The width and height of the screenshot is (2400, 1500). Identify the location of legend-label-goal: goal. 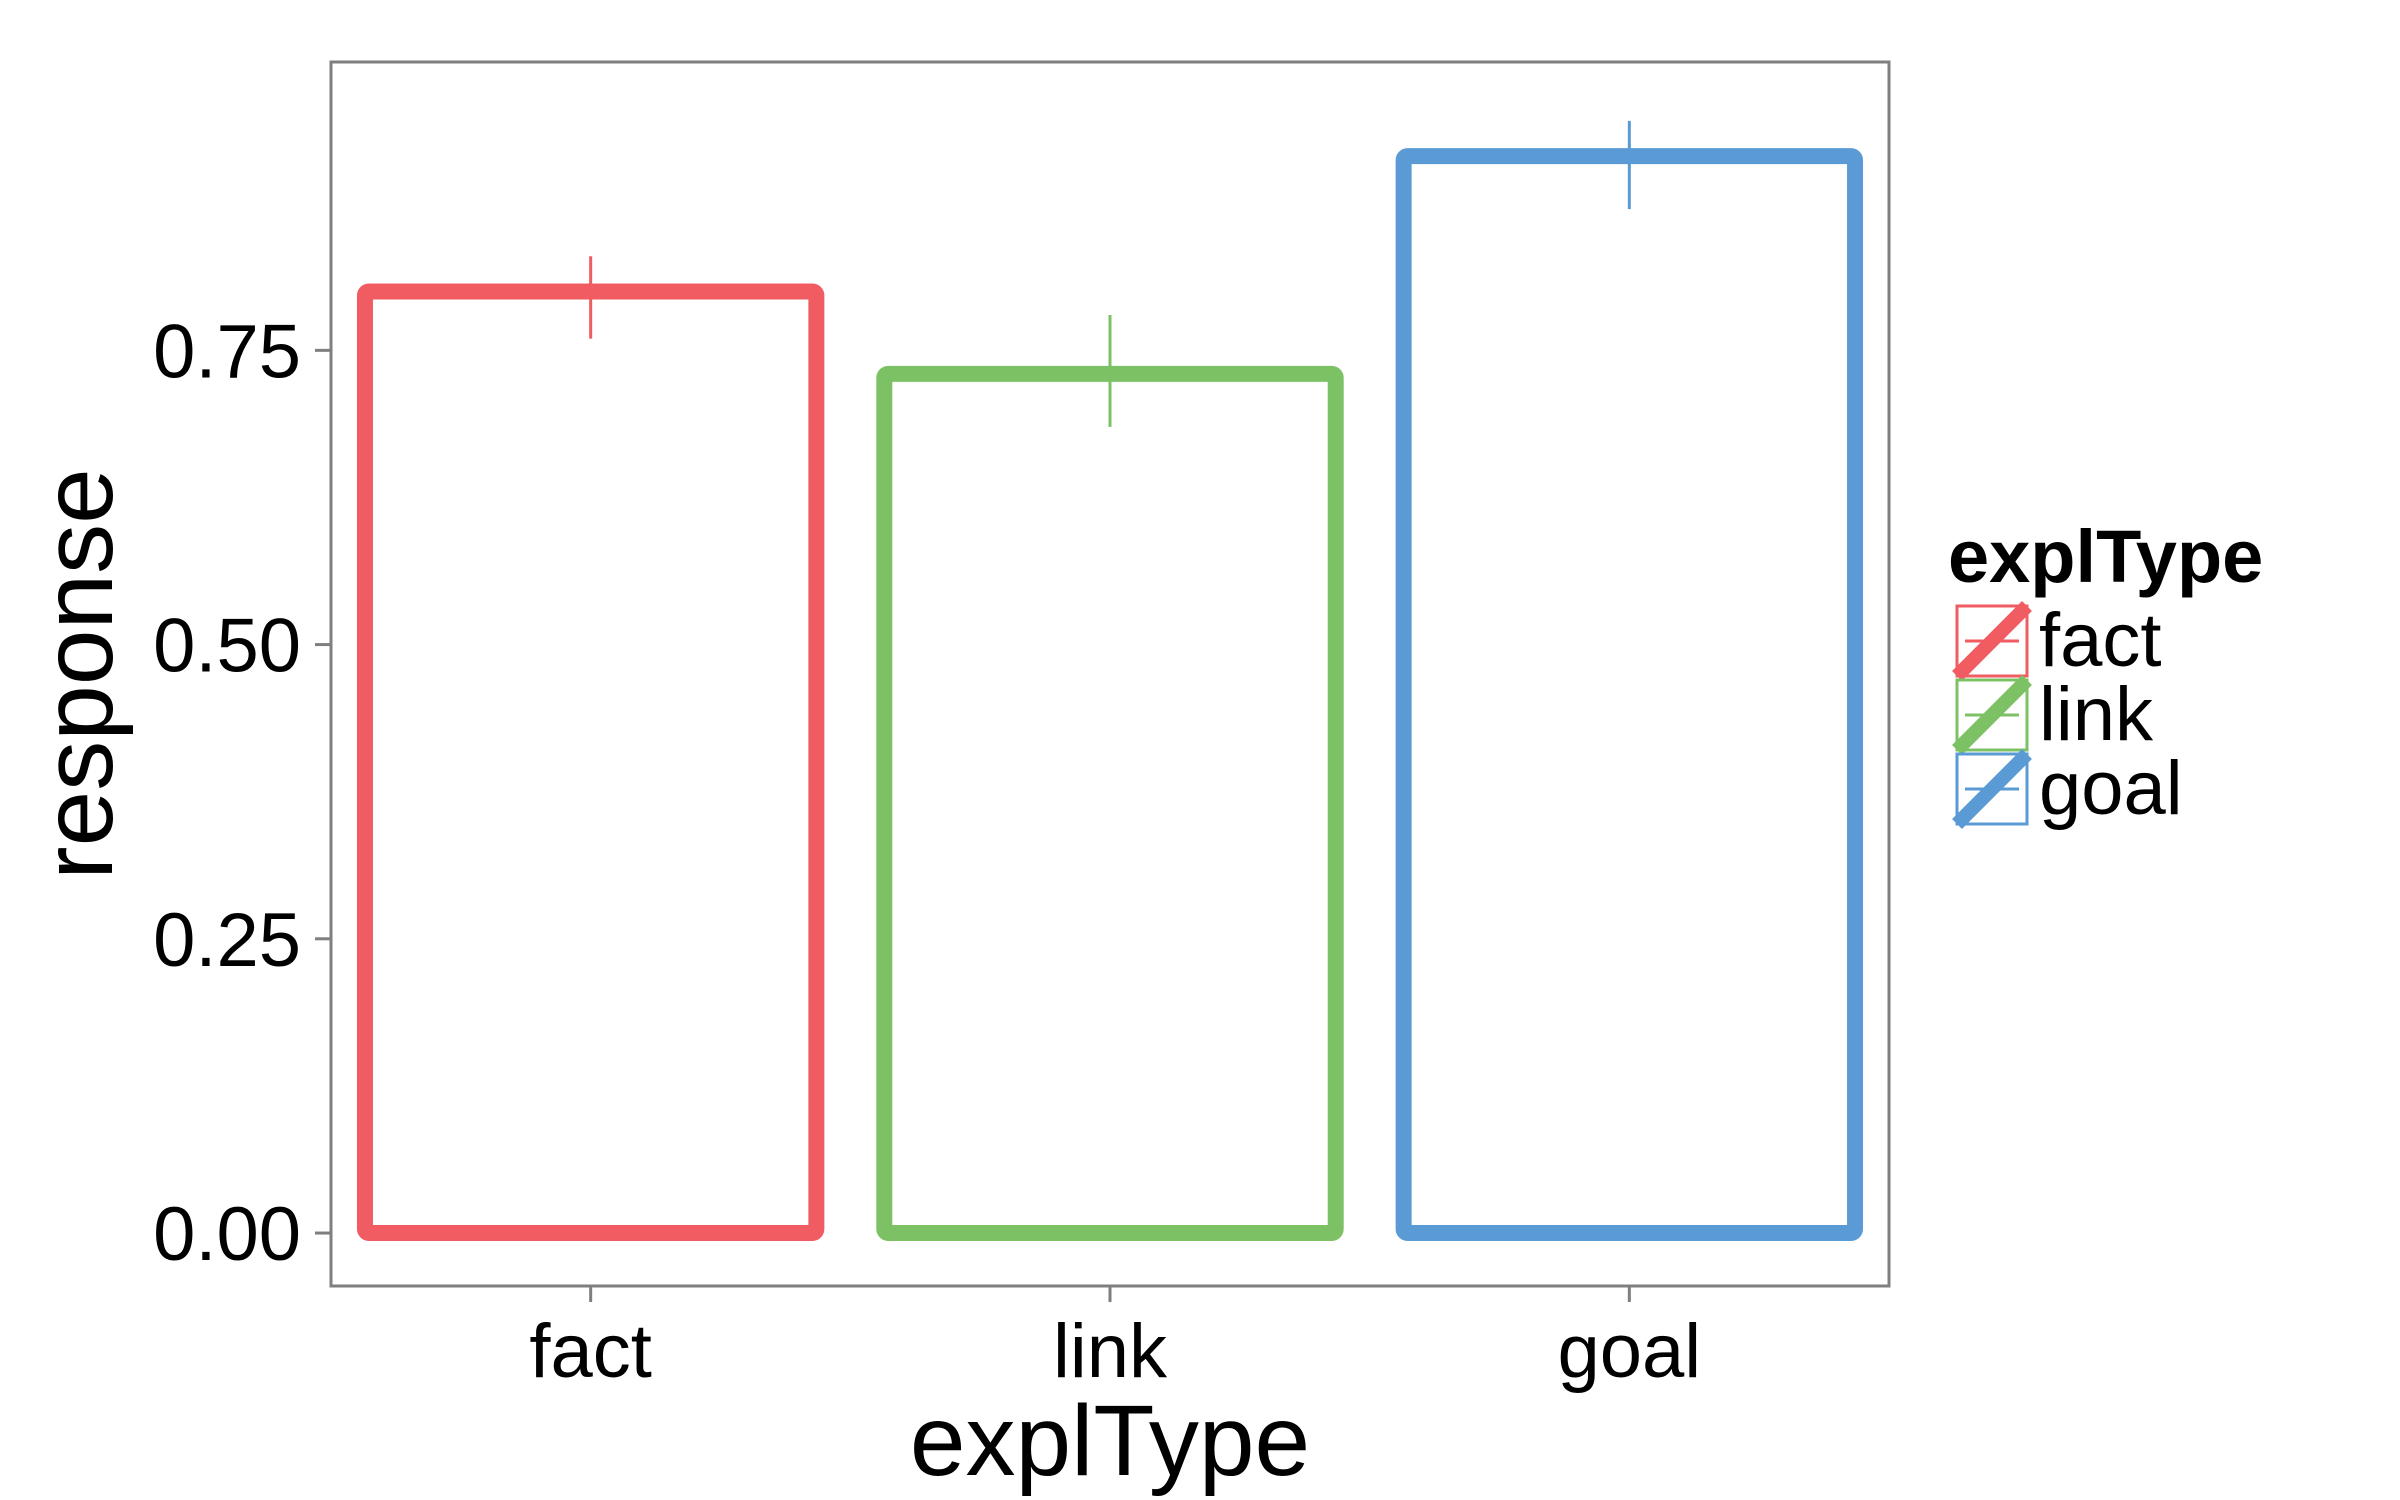
(2111, 788).